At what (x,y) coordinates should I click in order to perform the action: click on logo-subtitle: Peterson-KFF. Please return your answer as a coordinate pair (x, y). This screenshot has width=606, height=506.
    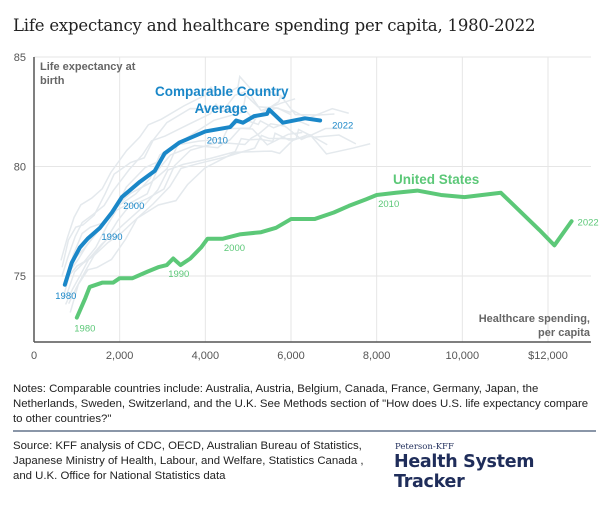
    Looking at the image, I should click on (424, 447).